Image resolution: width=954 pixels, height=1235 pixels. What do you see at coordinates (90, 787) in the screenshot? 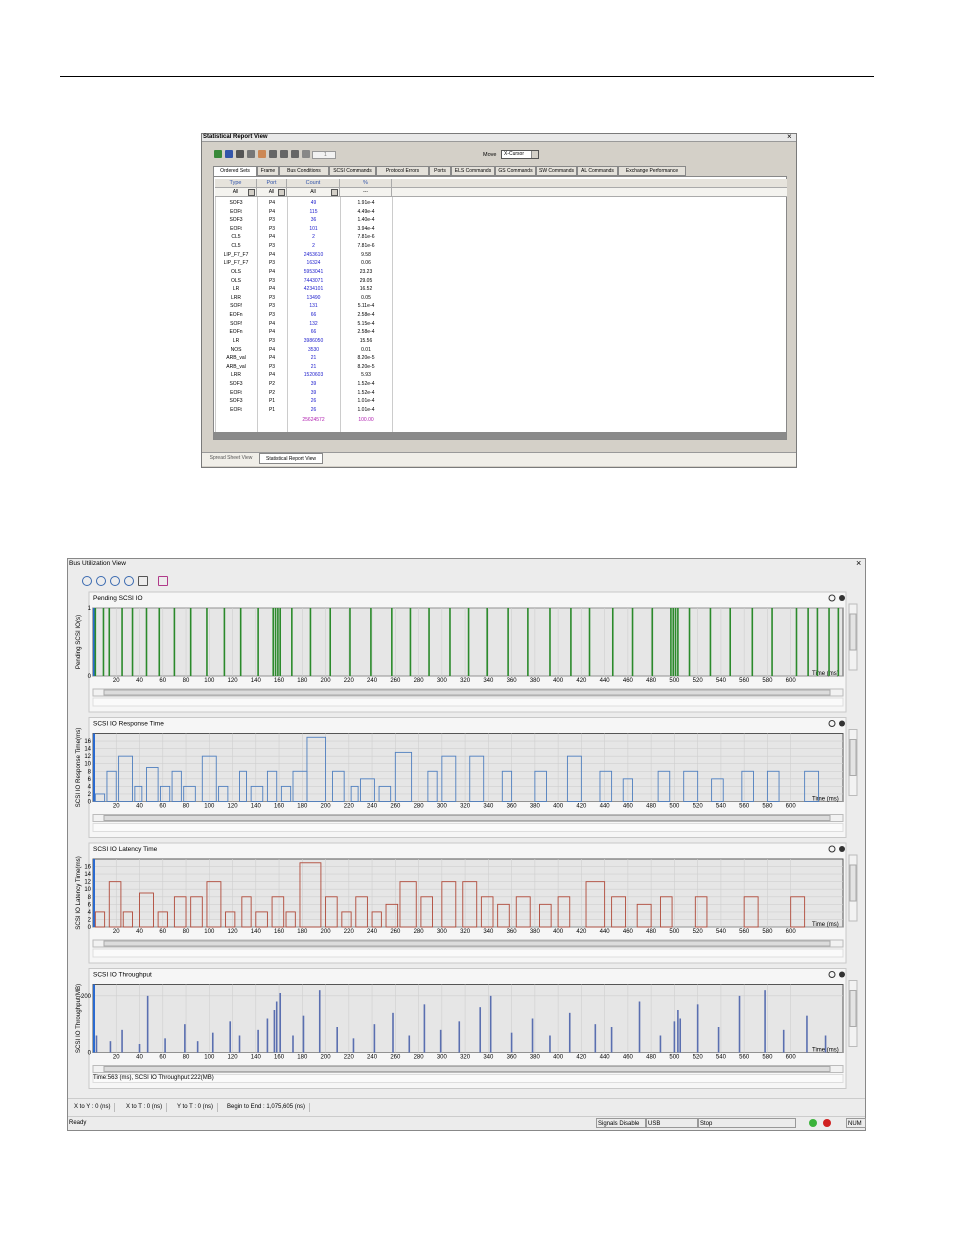
I see `y-tick-label: 4` at bounding box center [90, 787].